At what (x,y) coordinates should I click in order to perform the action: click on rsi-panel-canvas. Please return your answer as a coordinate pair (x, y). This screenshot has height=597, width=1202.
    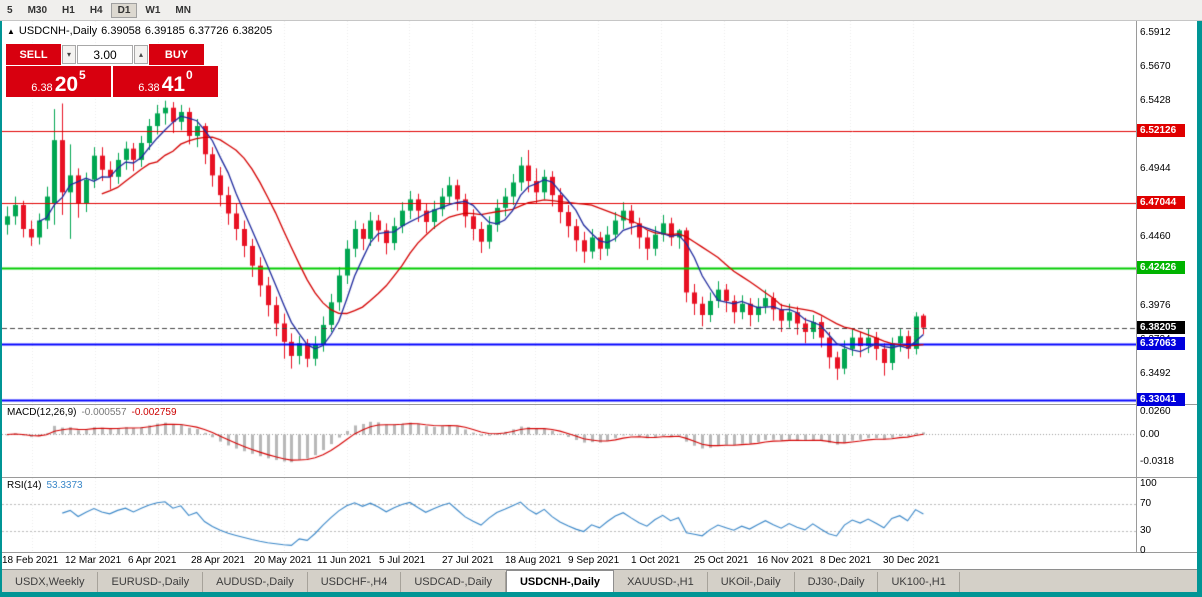
    Looking at the image, I should click on (569, 514).